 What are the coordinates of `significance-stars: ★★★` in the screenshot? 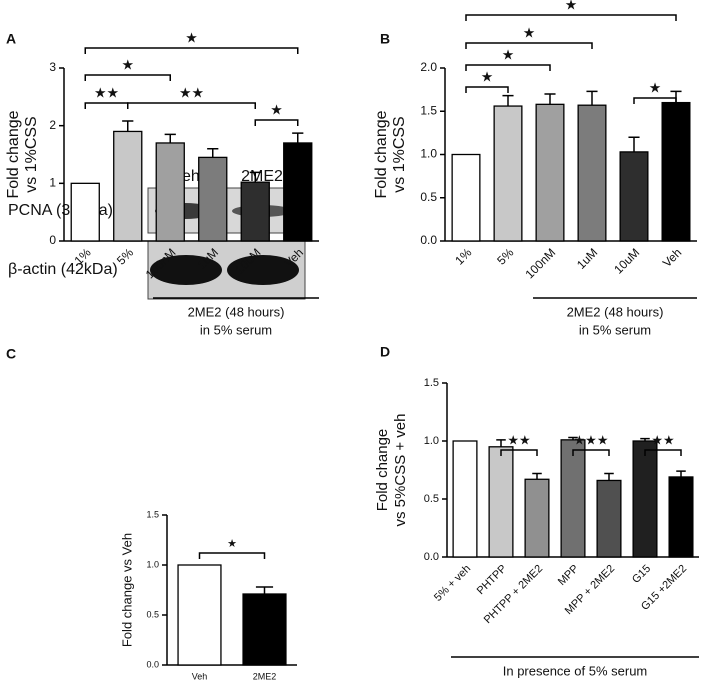 It's located at (591, 439).